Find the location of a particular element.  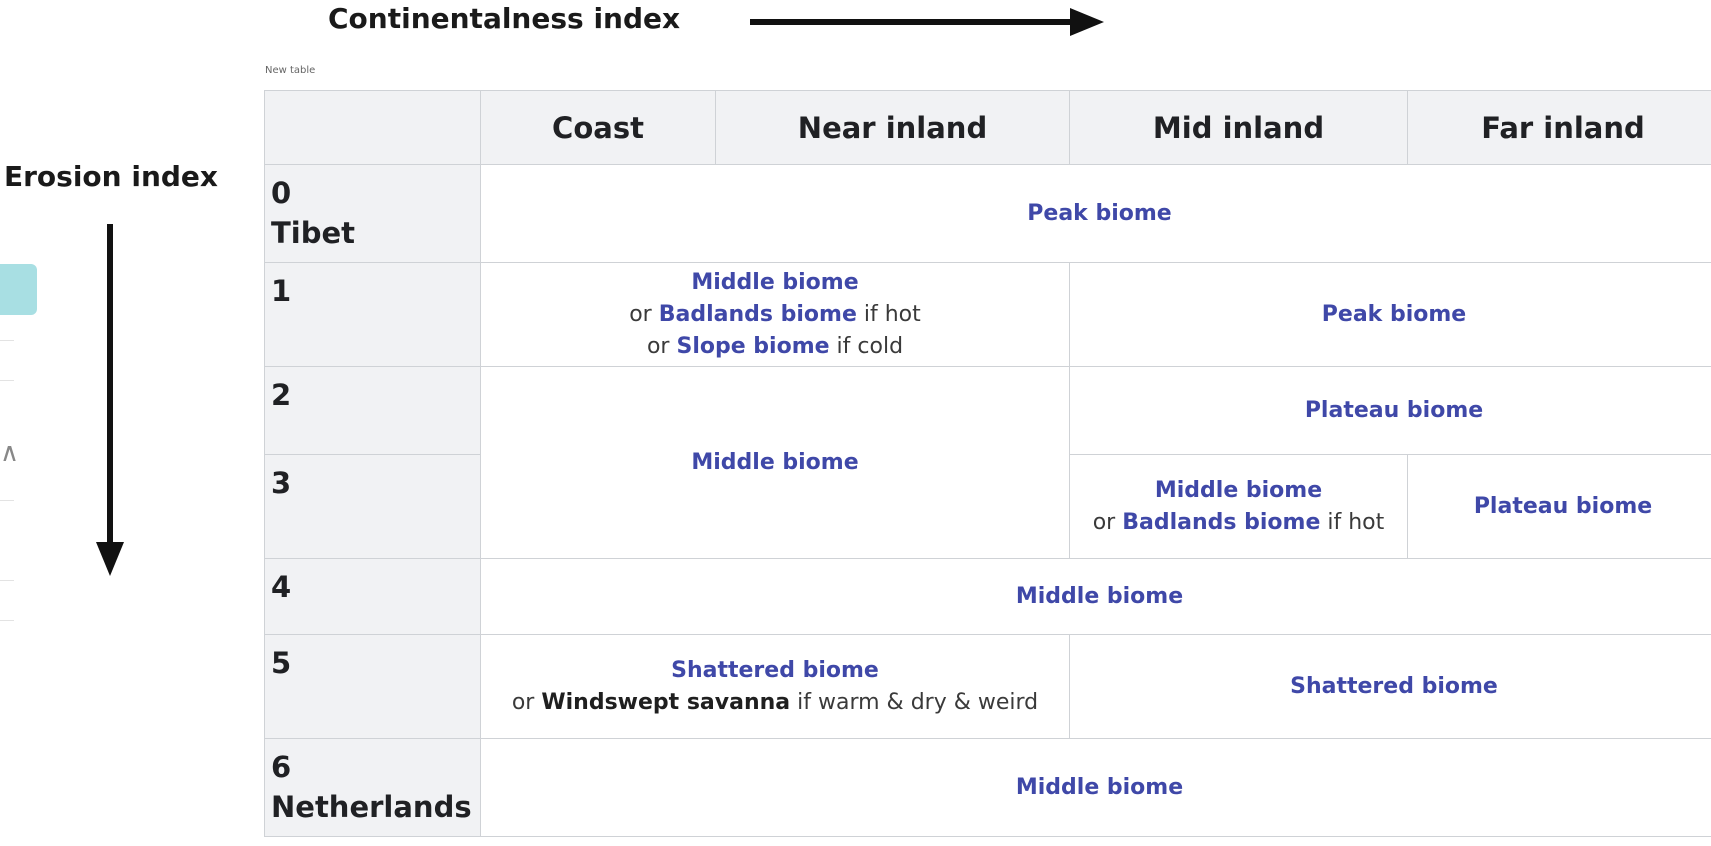

cell-r3-mid: Middle biome or Badlands biome if hot is located at coordinates (1238, 506).